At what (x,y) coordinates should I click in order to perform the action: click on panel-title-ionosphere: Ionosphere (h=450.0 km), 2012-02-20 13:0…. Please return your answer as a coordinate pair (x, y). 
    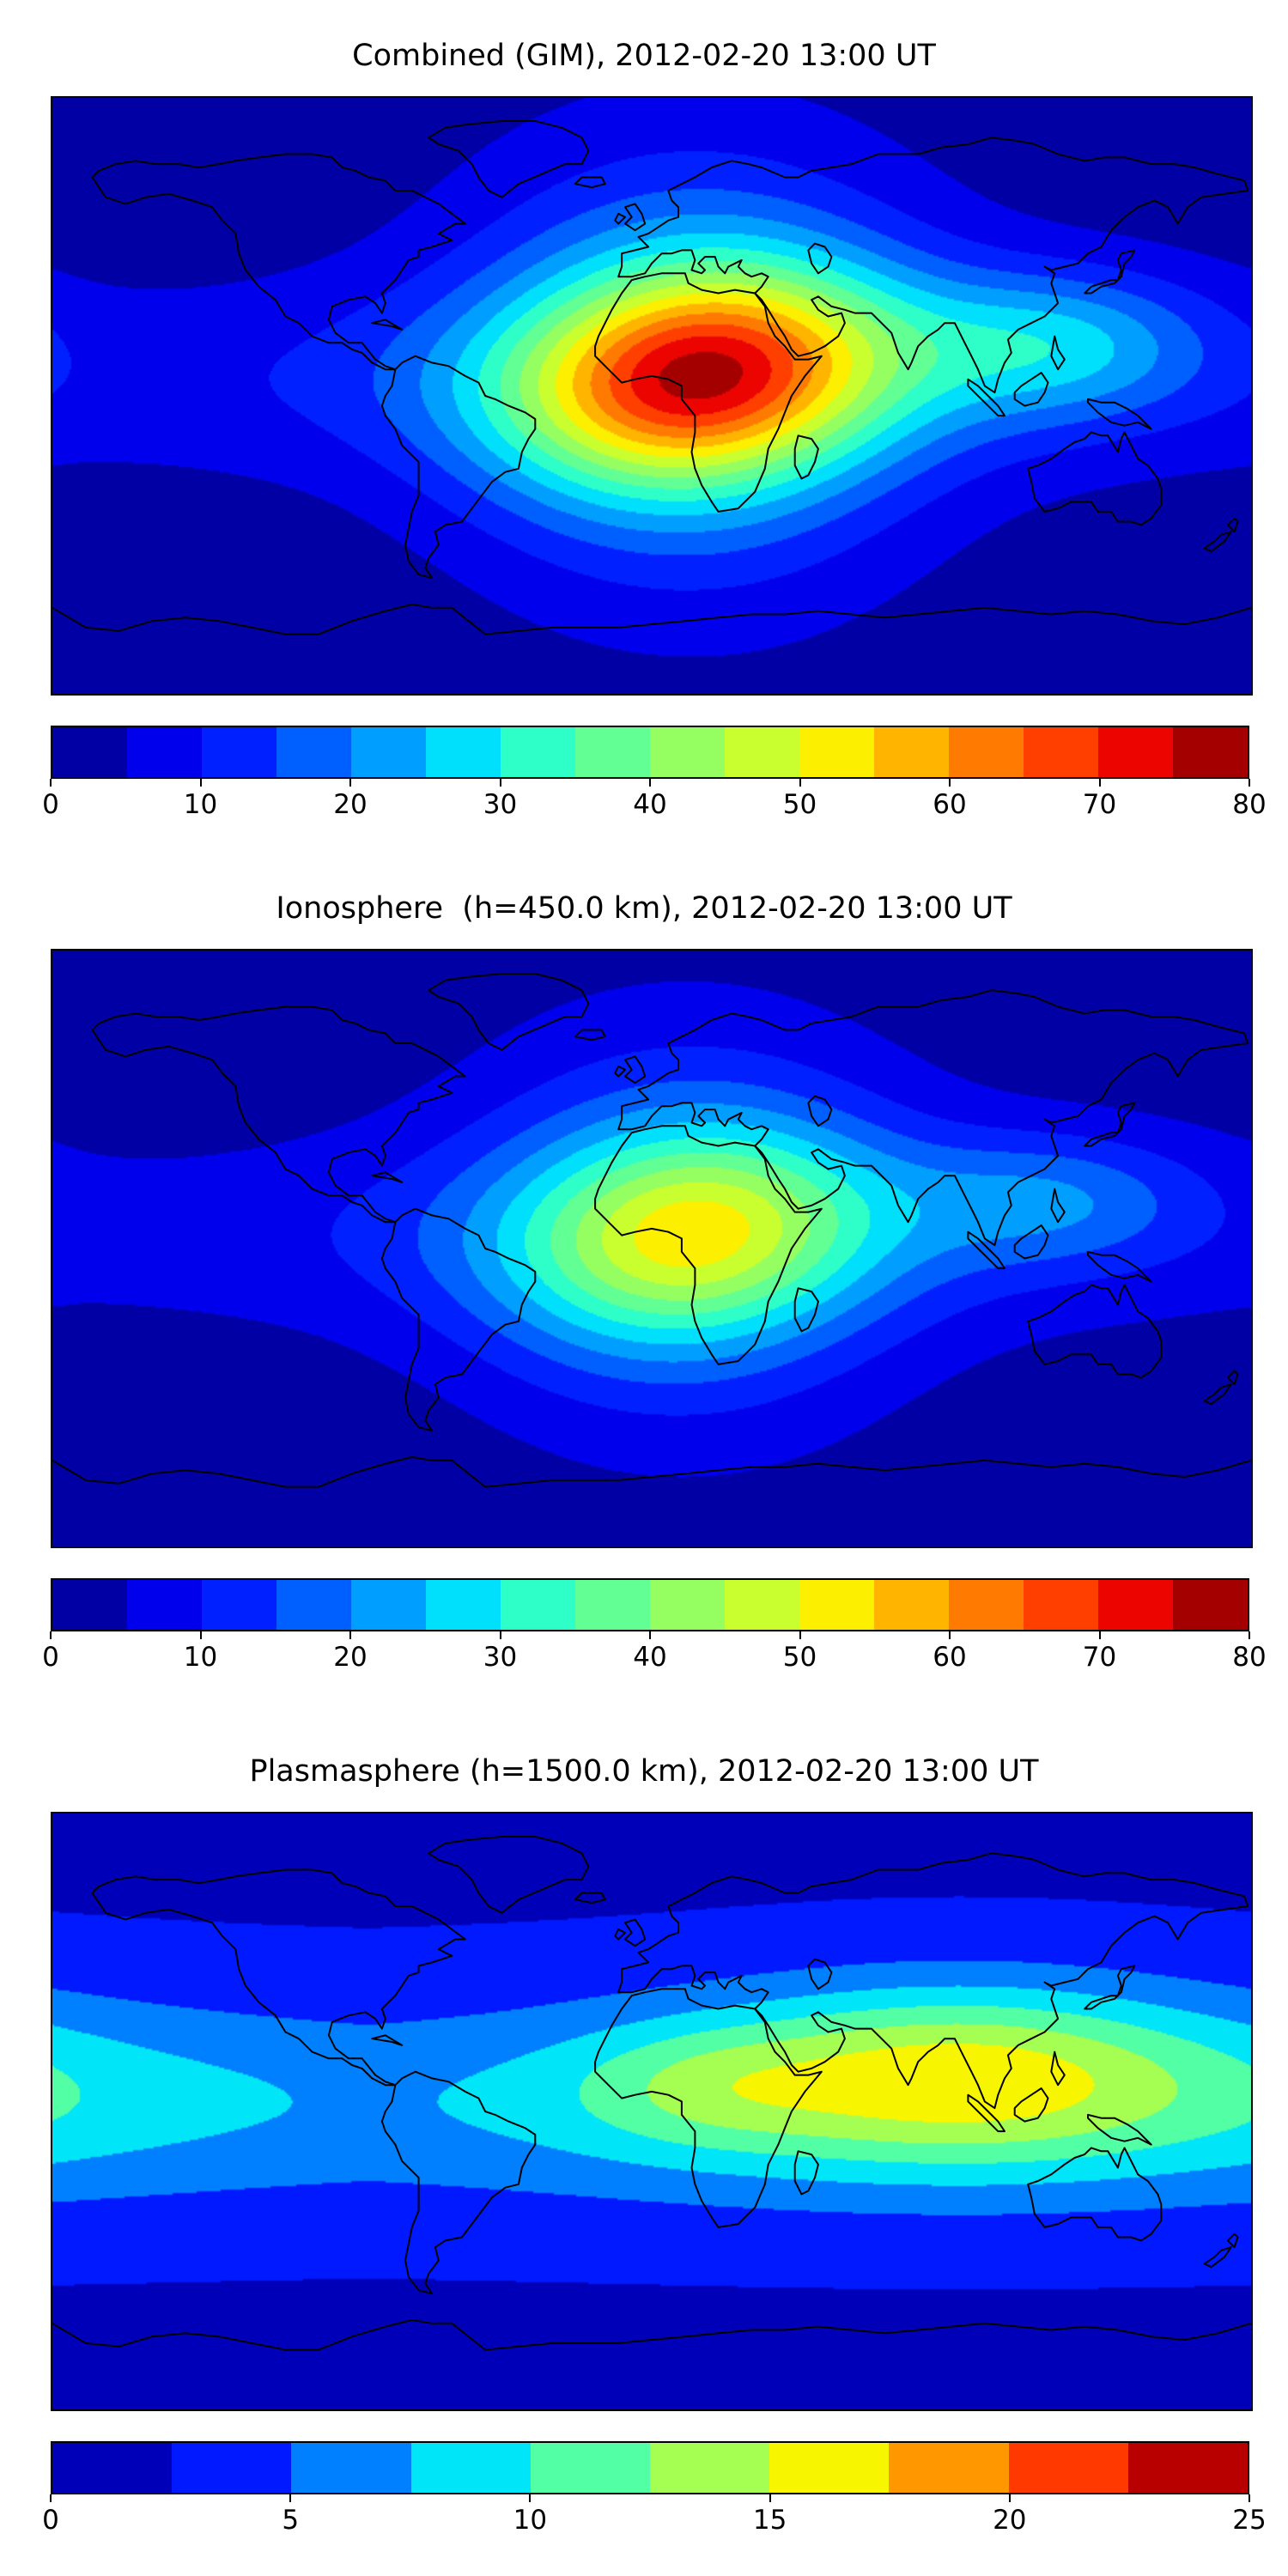
    Looking at the image, I should click on (644, 908).